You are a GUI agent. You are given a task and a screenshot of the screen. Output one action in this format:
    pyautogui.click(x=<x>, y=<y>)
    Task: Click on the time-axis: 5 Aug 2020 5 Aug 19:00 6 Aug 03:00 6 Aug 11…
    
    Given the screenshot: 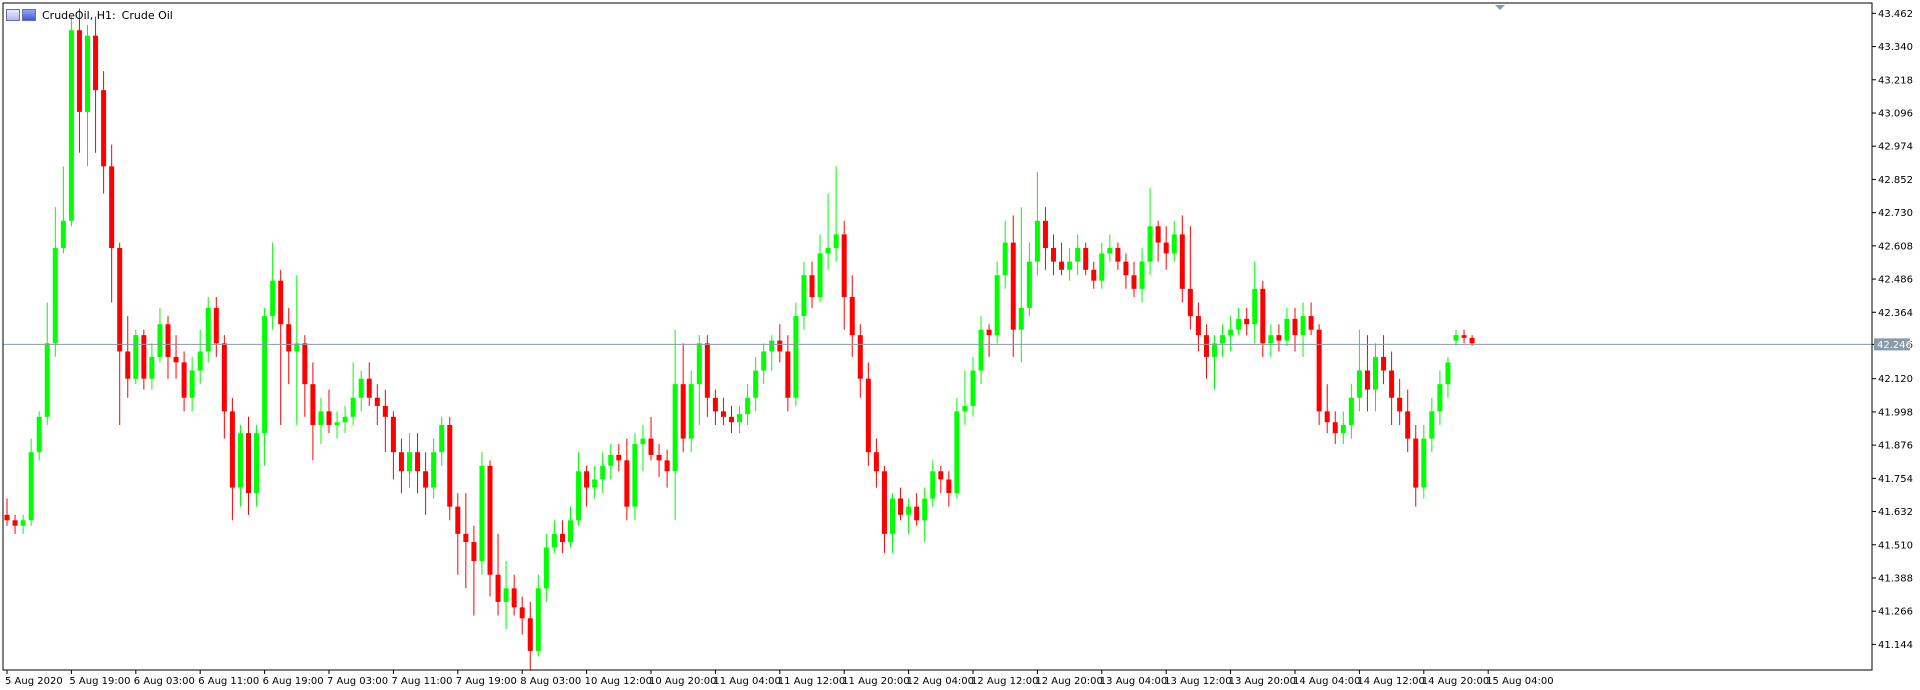 What is the action you would take?
    pyautogui.click(x=779, y=678)
    